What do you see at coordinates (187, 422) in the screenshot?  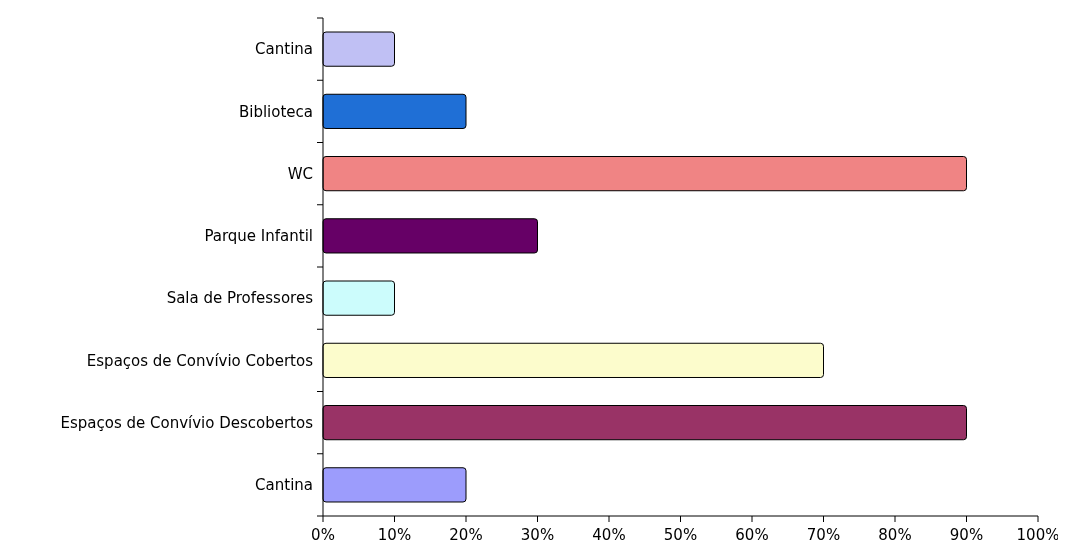 I see `y-tick-label: Espaços de Convívio Descobertos` at bounding box center [187, 422].